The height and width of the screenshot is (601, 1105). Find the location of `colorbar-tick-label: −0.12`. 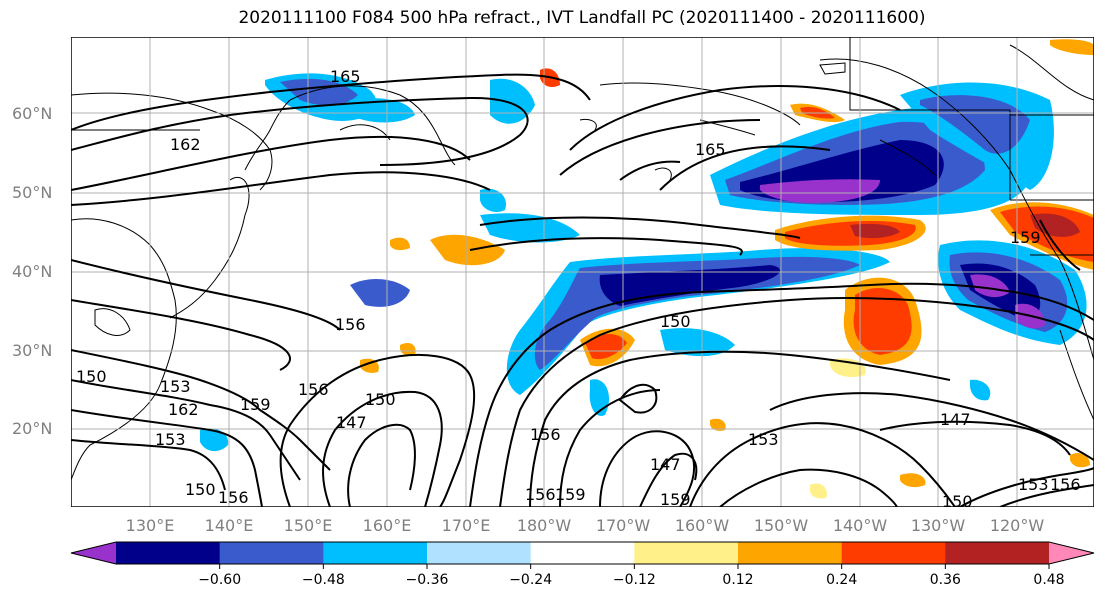

colorbar-tick-label: −0.12 is located at coordinates (634, 580).